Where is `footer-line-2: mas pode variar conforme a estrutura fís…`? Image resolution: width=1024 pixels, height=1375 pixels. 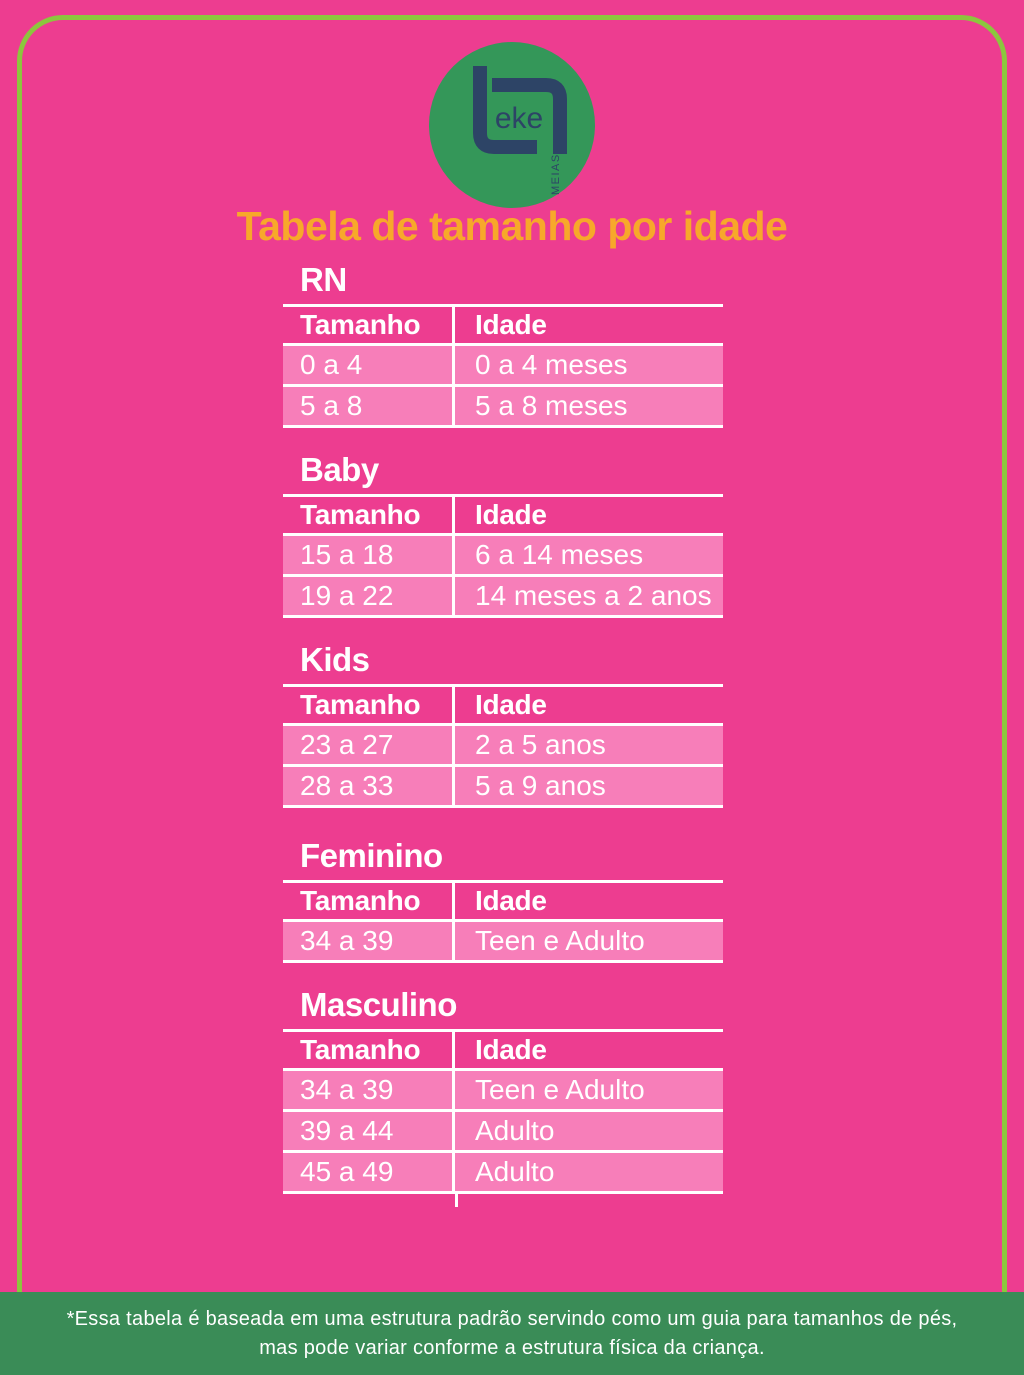
footer-line-2: mas pode variar conforme a estrutura fís… is located at coordinates (512, 1347).